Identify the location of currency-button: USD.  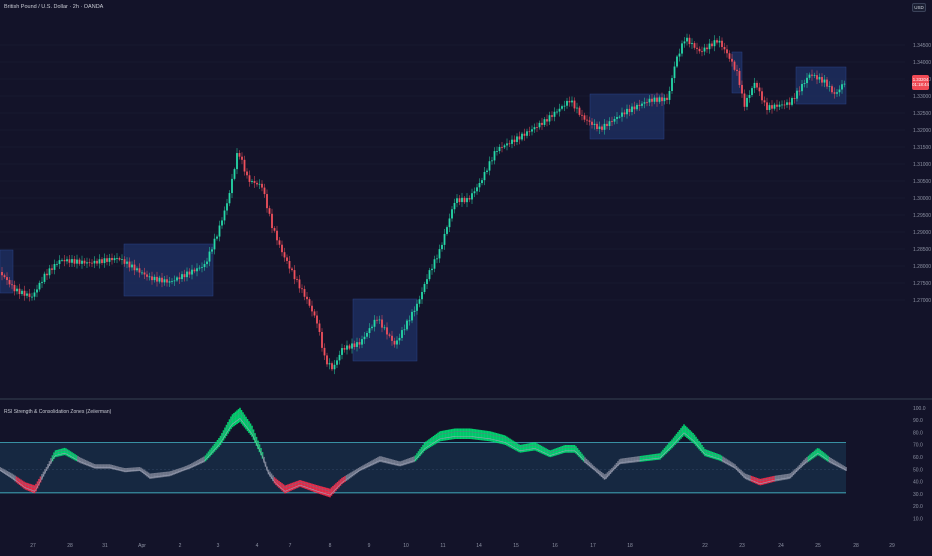
(919, 7).